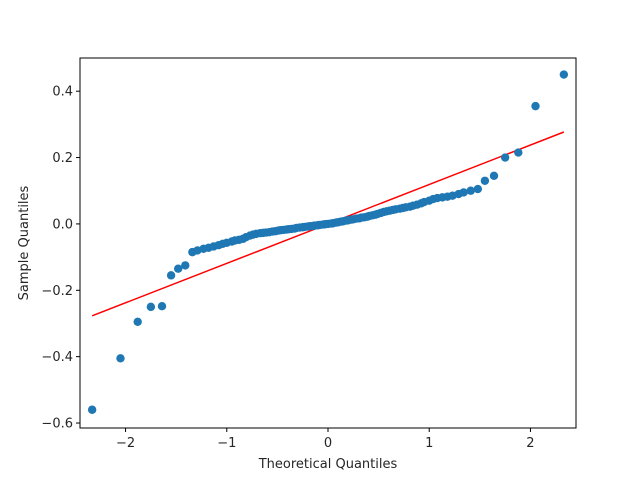 The width and height of the screenshot is (640, 480). Describe the element at coordinates (328, 464) in the screenshot. I see `x-axis-label: Theoretical Quantiles` at that location.